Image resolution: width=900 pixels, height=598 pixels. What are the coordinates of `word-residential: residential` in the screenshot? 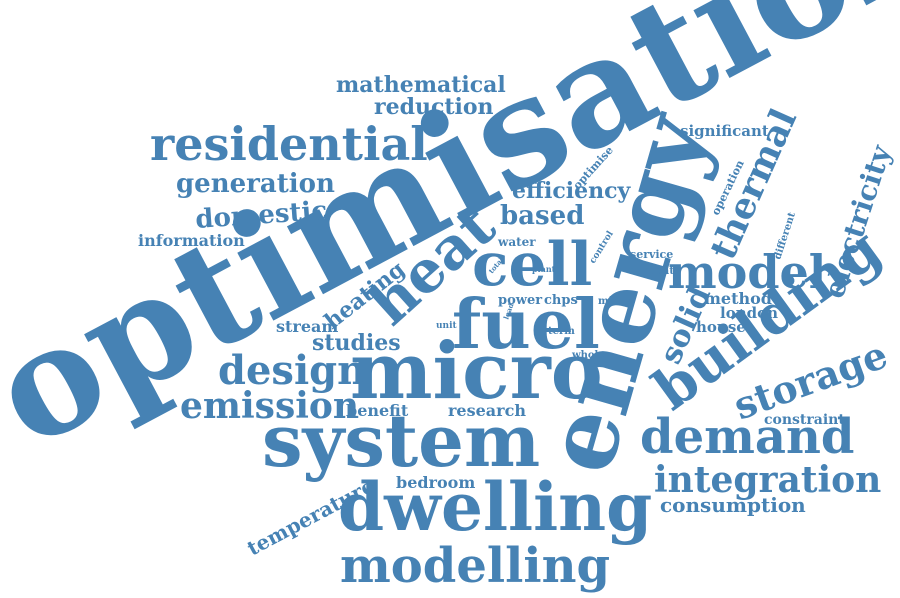 It's located at (289, 144).